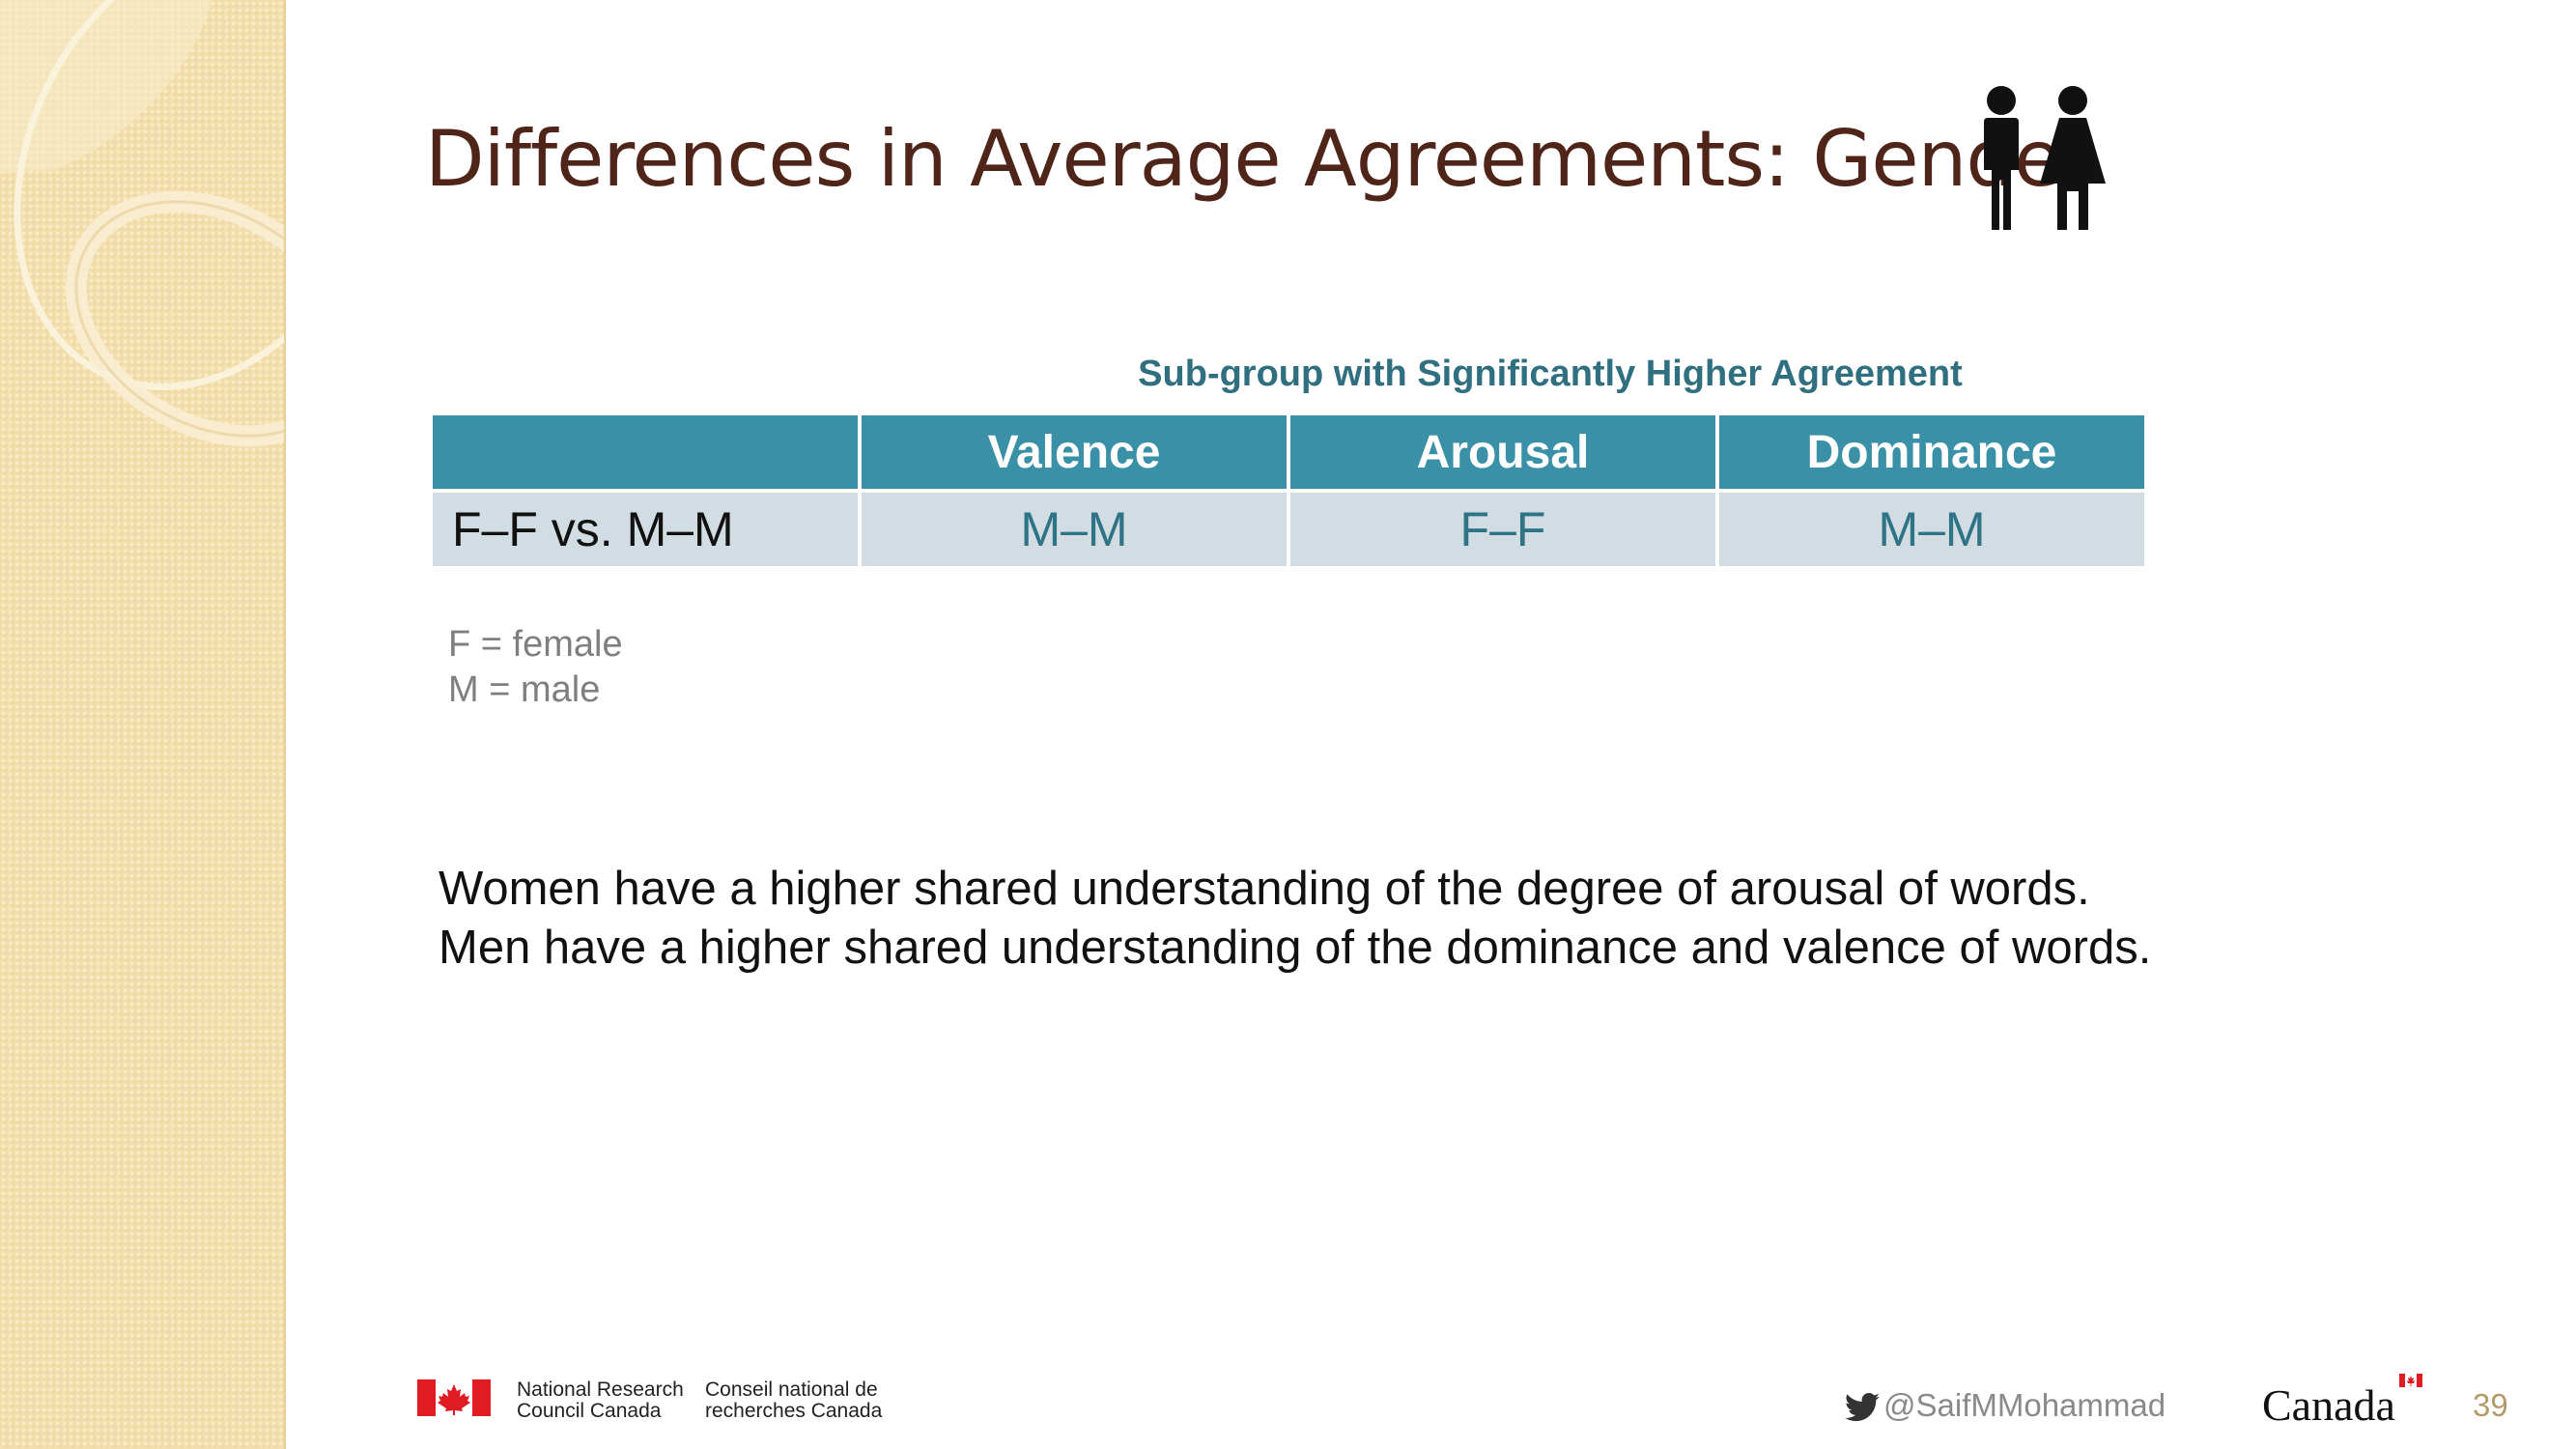 The image size is (2576, 1449). Describe the element at coordinates (645, 452) in the screenshot. I see `table-header-empty` at that location.